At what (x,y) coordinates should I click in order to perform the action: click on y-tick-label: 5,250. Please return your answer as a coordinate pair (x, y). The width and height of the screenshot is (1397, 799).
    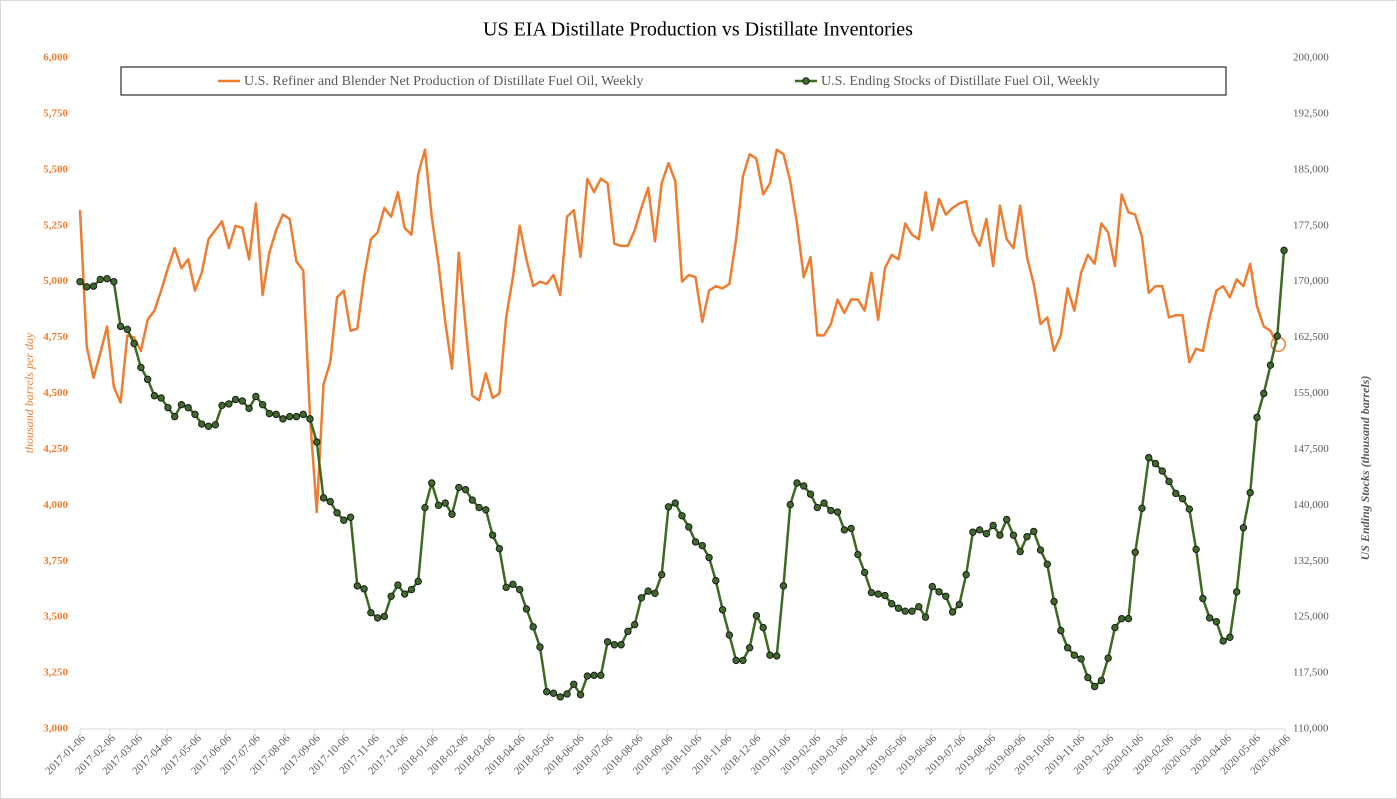
    Looking at the image, I should click on (55, 225).